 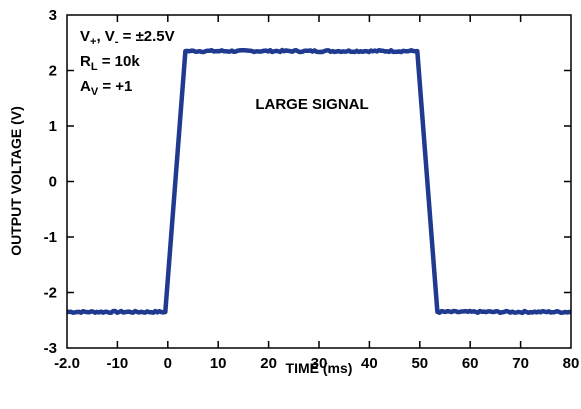 I want to click on y-tick-label: -3, so click(x=50, y=348).